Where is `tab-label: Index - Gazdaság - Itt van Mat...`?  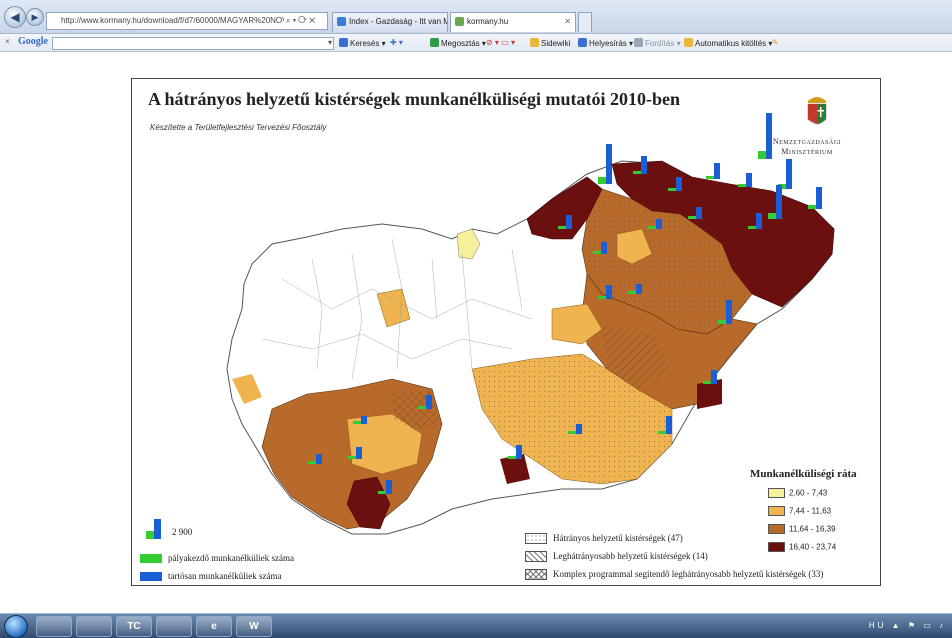 tab-label: Index - Gazdaság - Itt van Mat... is located at coordinates (398, 21).